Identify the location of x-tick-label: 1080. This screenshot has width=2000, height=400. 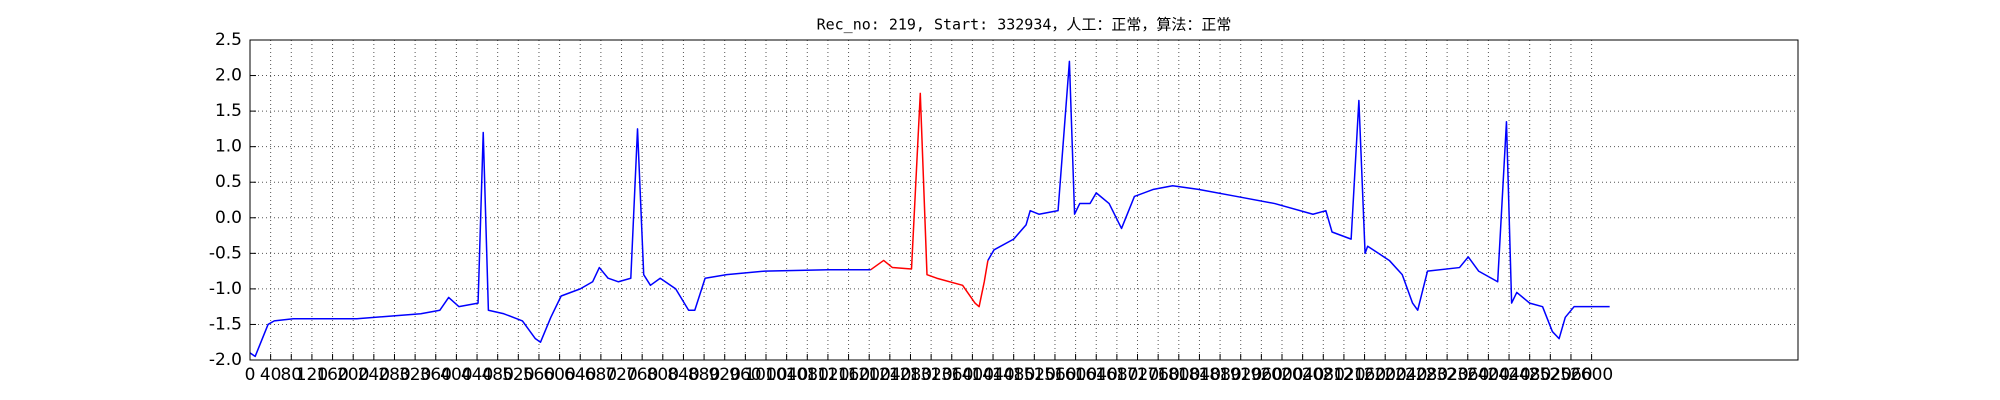
(807, 375).